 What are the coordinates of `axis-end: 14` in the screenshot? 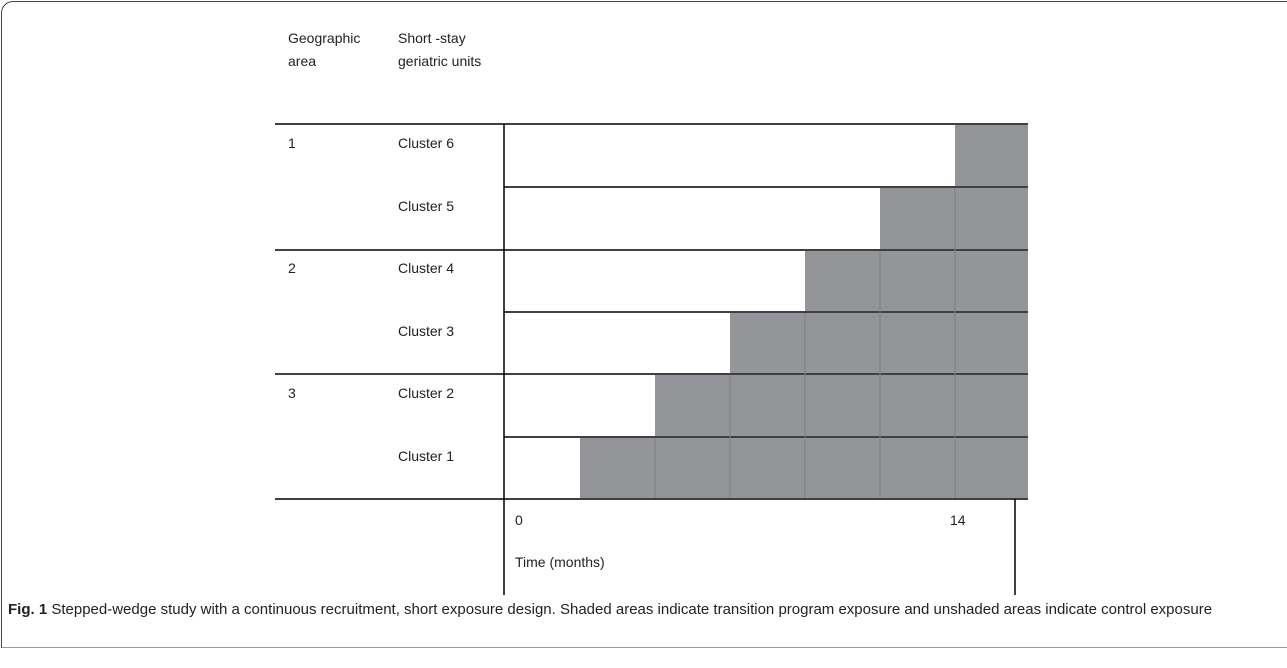 It's located at (958, 520).